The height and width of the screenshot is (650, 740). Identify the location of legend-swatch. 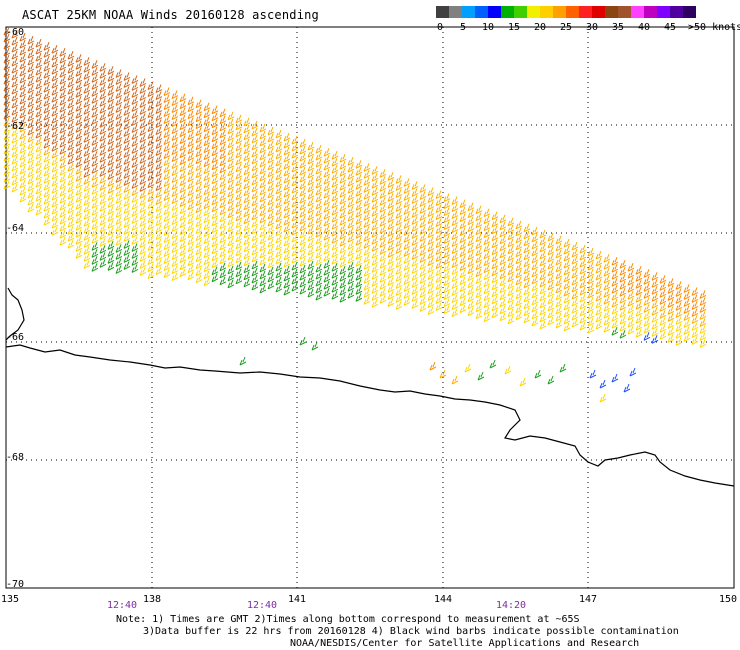
(494, 12).